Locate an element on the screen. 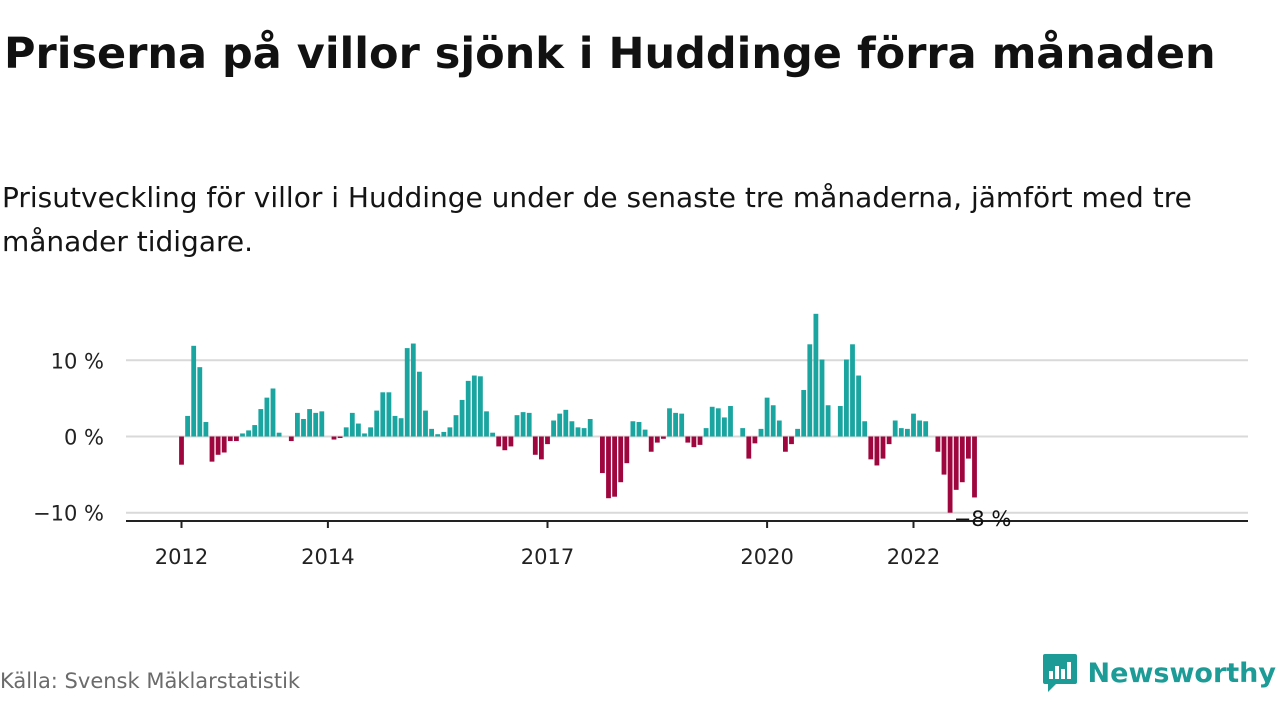  x-tick-label: 2020 is located at coordinates (766, 557).